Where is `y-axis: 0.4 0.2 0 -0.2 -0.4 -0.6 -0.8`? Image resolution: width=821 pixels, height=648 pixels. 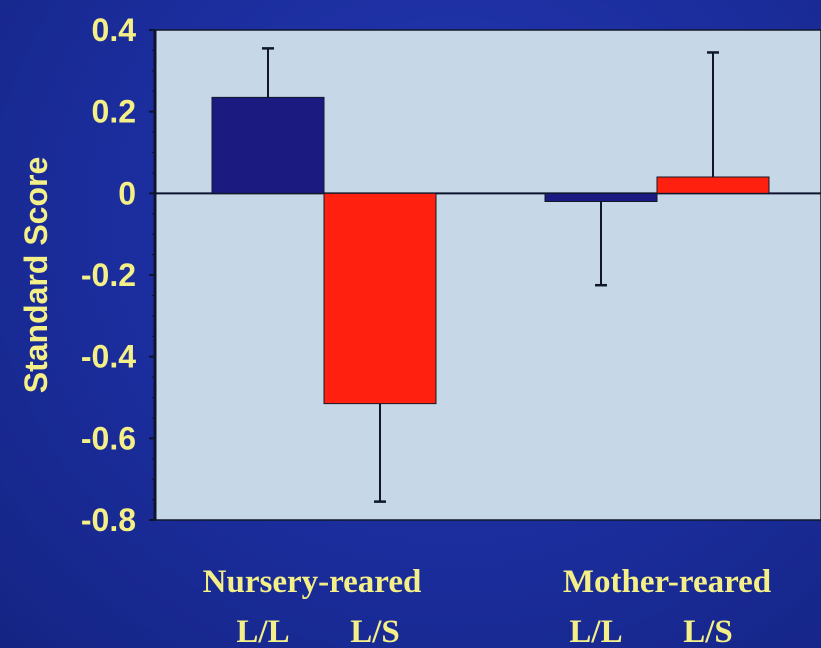
y-axis: 0.4 0.2 0 -0.2 -0.4 -0.6 -0.8 is located at coordinates (119, 275).